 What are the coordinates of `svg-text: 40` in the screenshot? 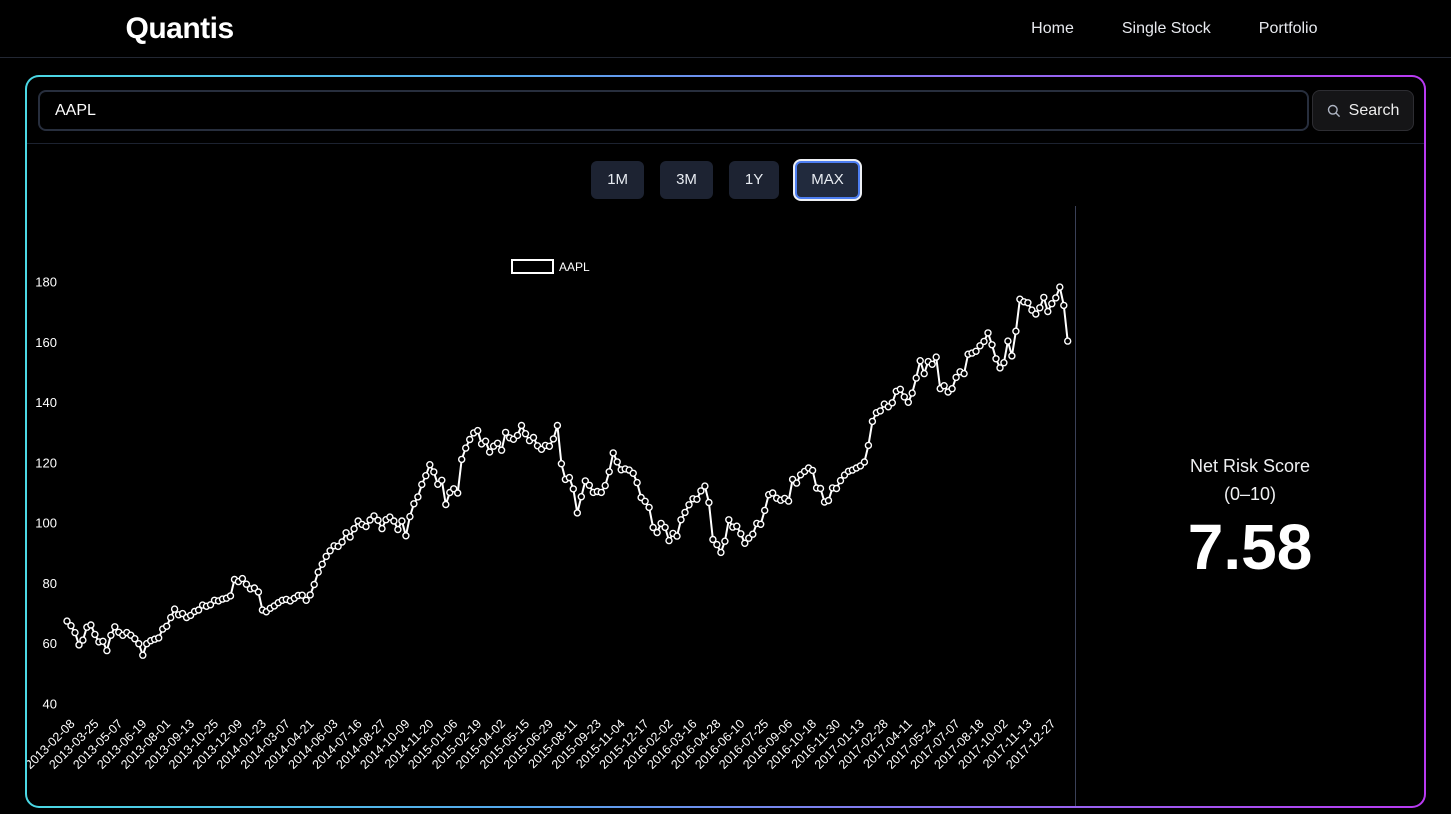 It's located at (50, 704).